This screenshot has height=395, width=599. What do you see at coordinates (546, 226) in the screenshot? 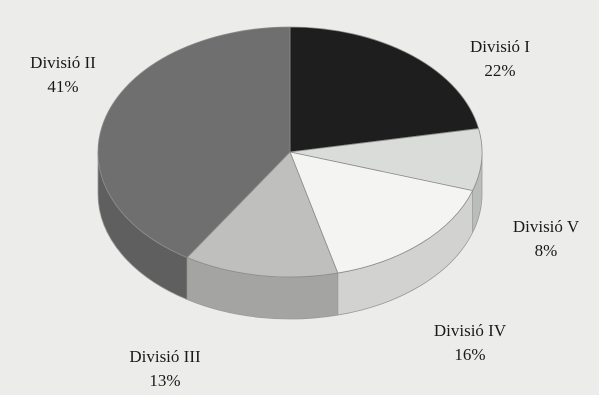
I see `slice-label: Divisió V` at bounding box center [546, 226].